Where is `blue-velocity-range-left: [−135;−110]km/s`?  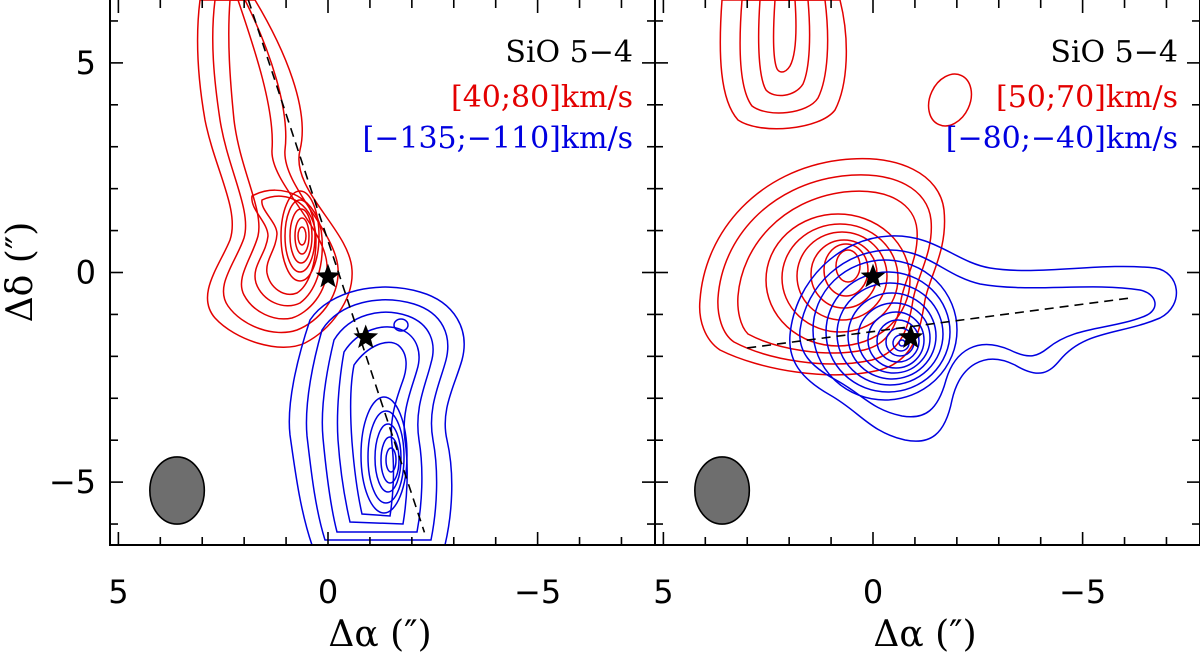 blue-velocity-range-left: [−135;−110]km/s is located at coordinates (498, 138).